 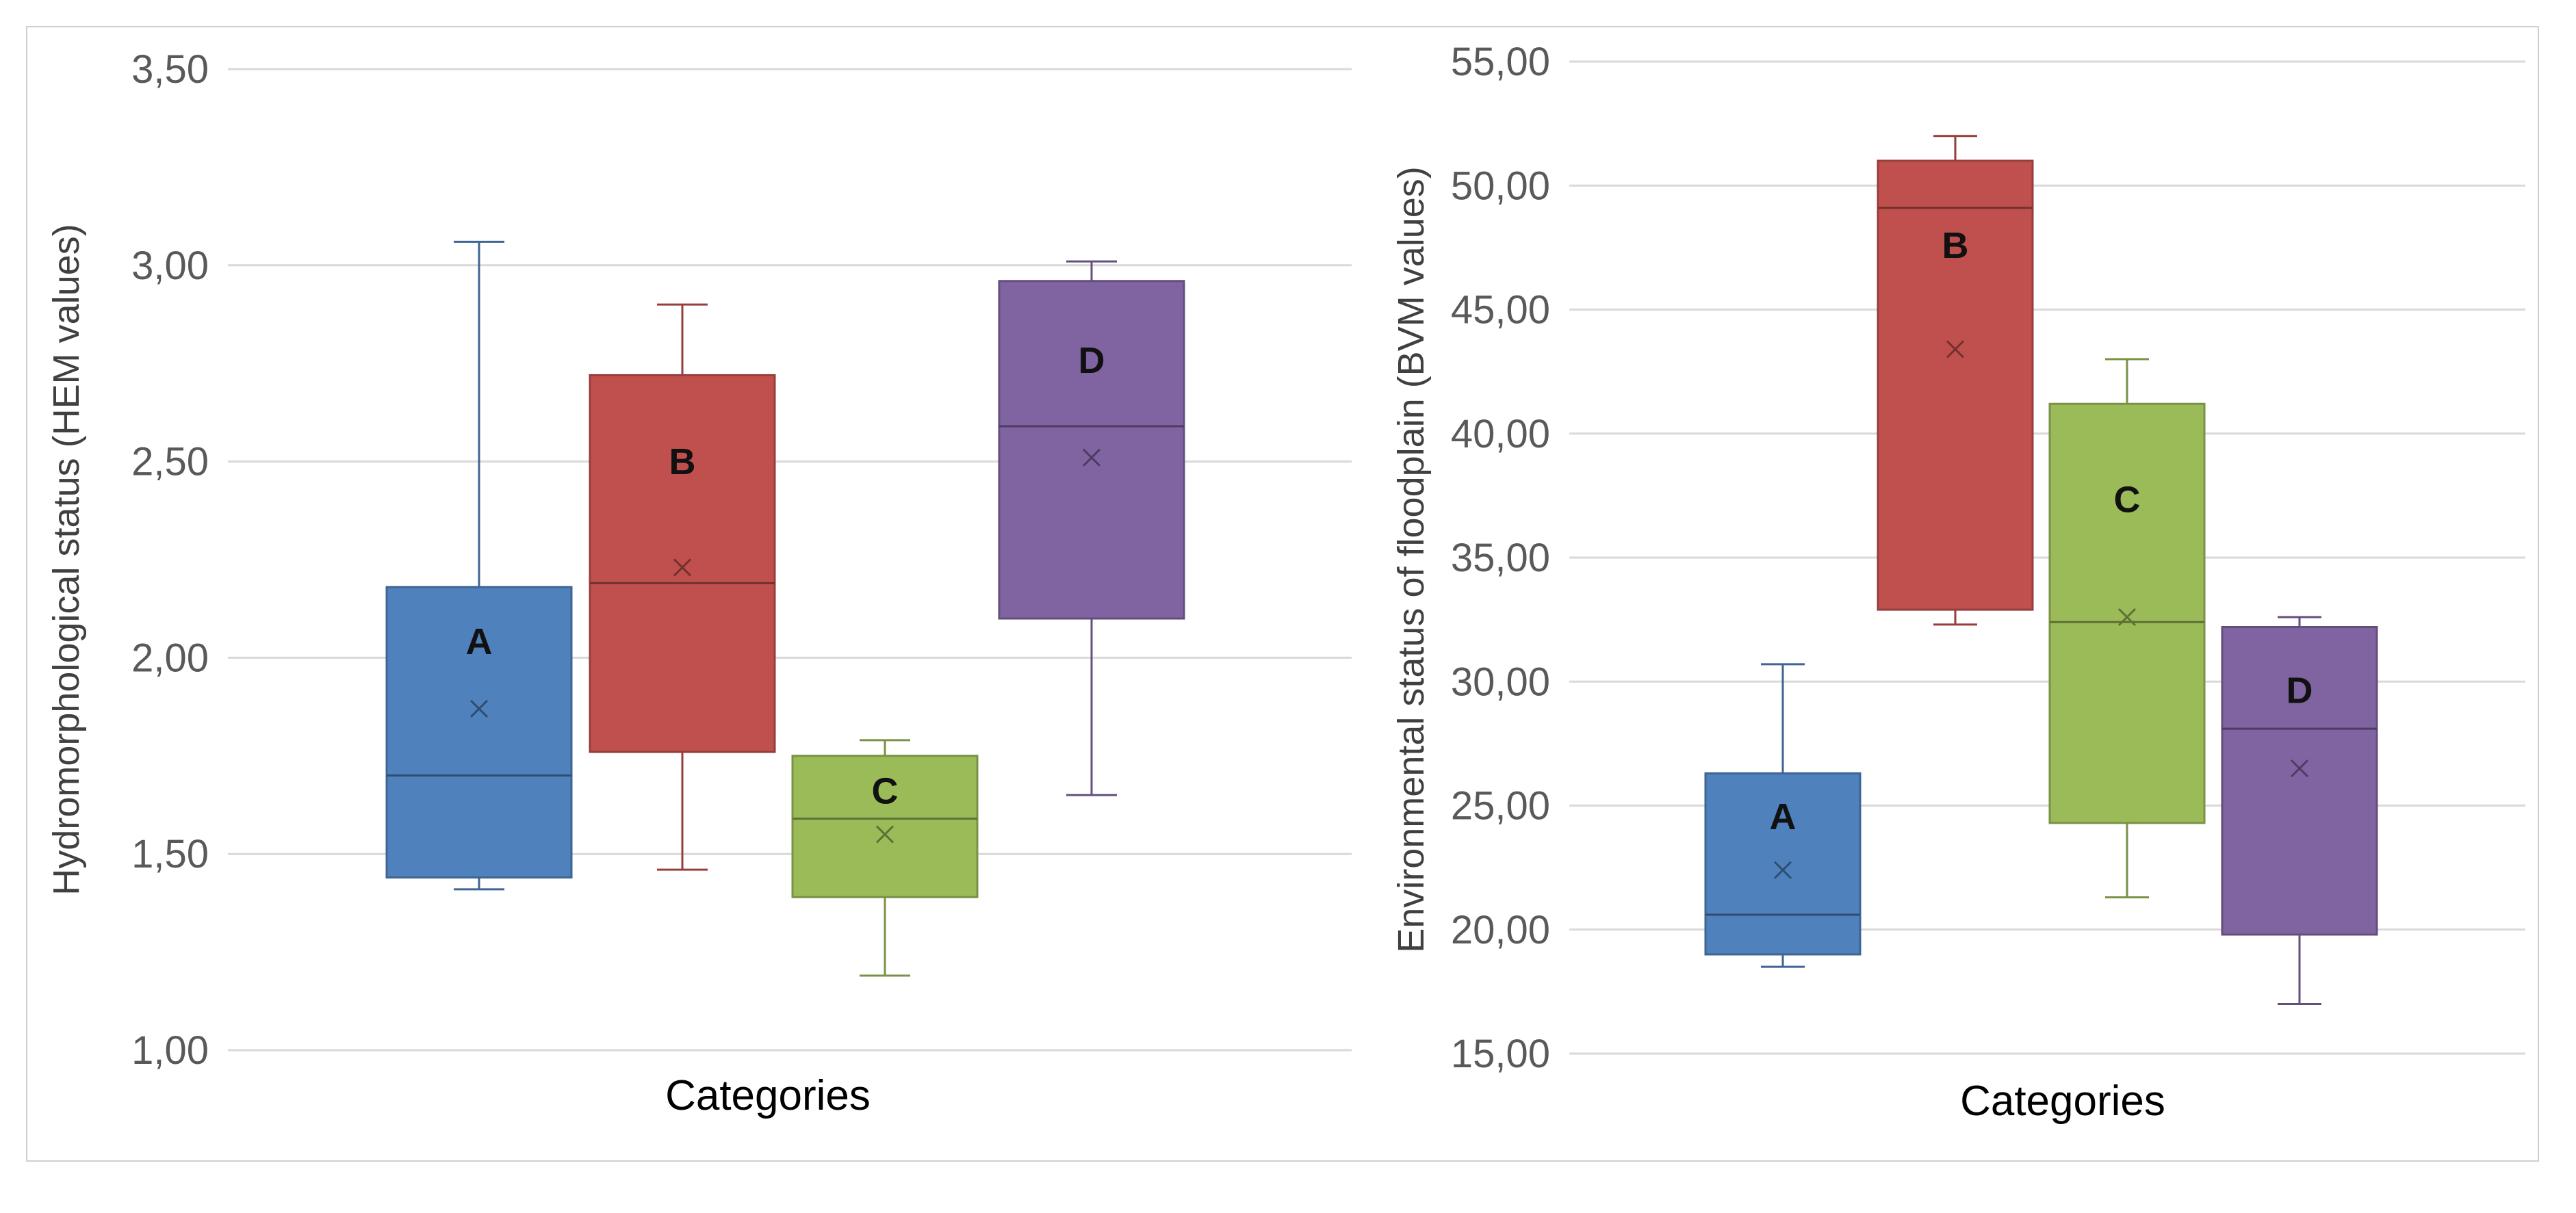 I want to click on chart-bvm-y-tick-label: 25,00, so click(x=1500, y=806).